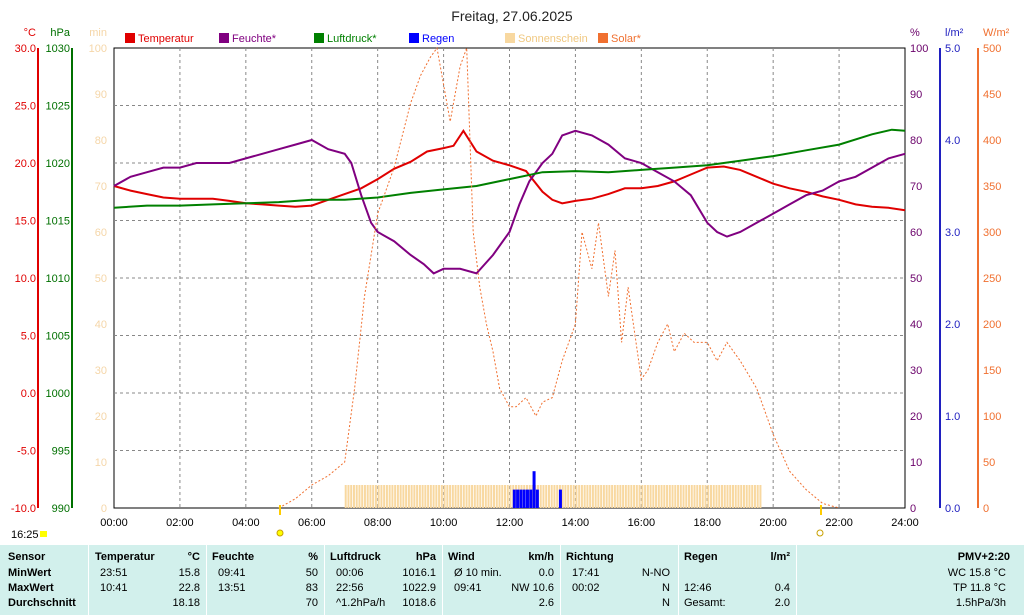 The width and height of the screenshot is (1024, 615). Describe the element at coordinates (246, 523) in the screenshot. I see `x-tick-label: 04:00` at that location.